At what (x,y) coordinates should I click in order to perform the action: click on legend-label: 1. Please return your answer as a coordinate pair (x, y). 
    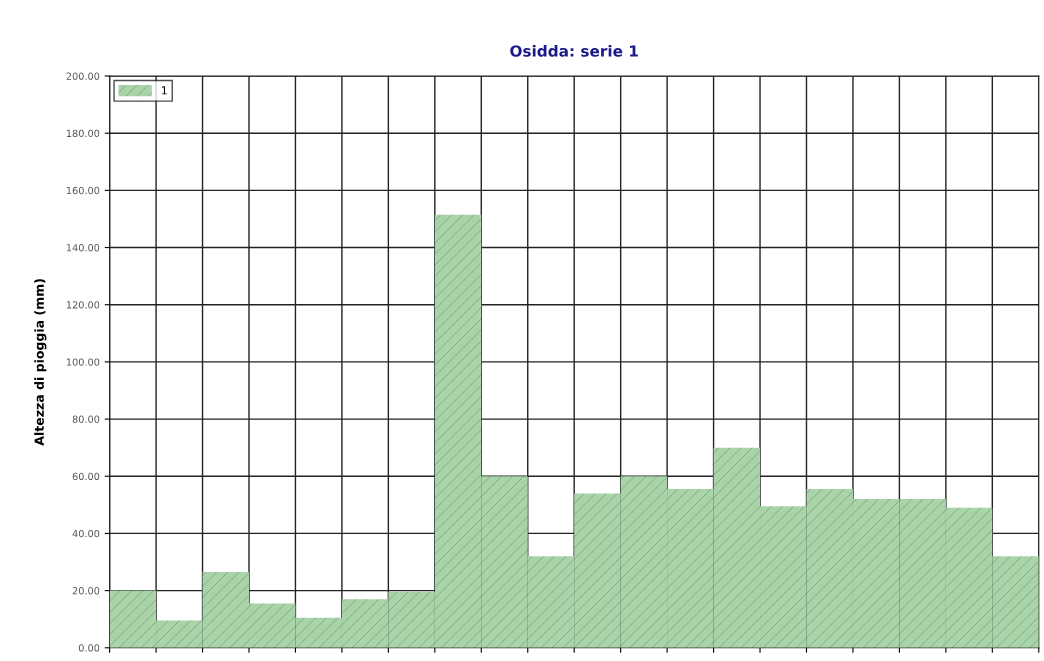
    Looking at the image, I should click on (164, 90).